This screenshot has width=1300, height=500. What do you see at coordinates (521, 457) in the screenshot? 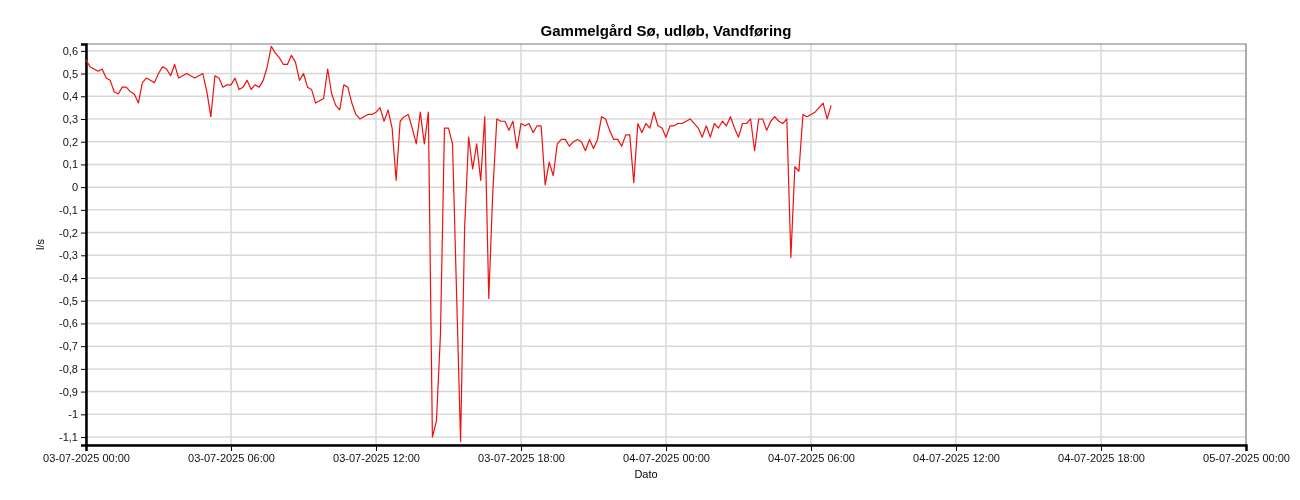
I see `x-tick-label: 03-07-2025 18:00` at bounding box center [521, 457].